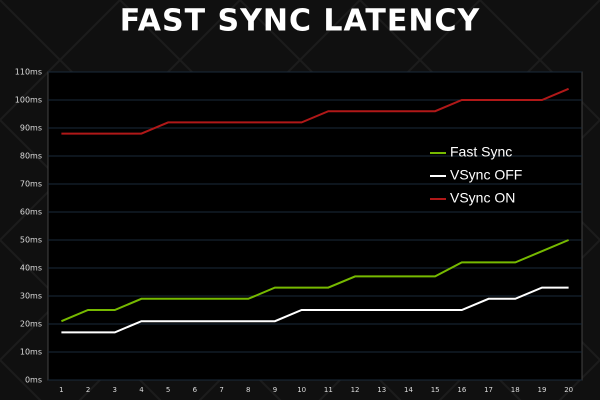 The image size is (600, 400). I want to click on y-tick-label: 10ms, so click(31, 352).